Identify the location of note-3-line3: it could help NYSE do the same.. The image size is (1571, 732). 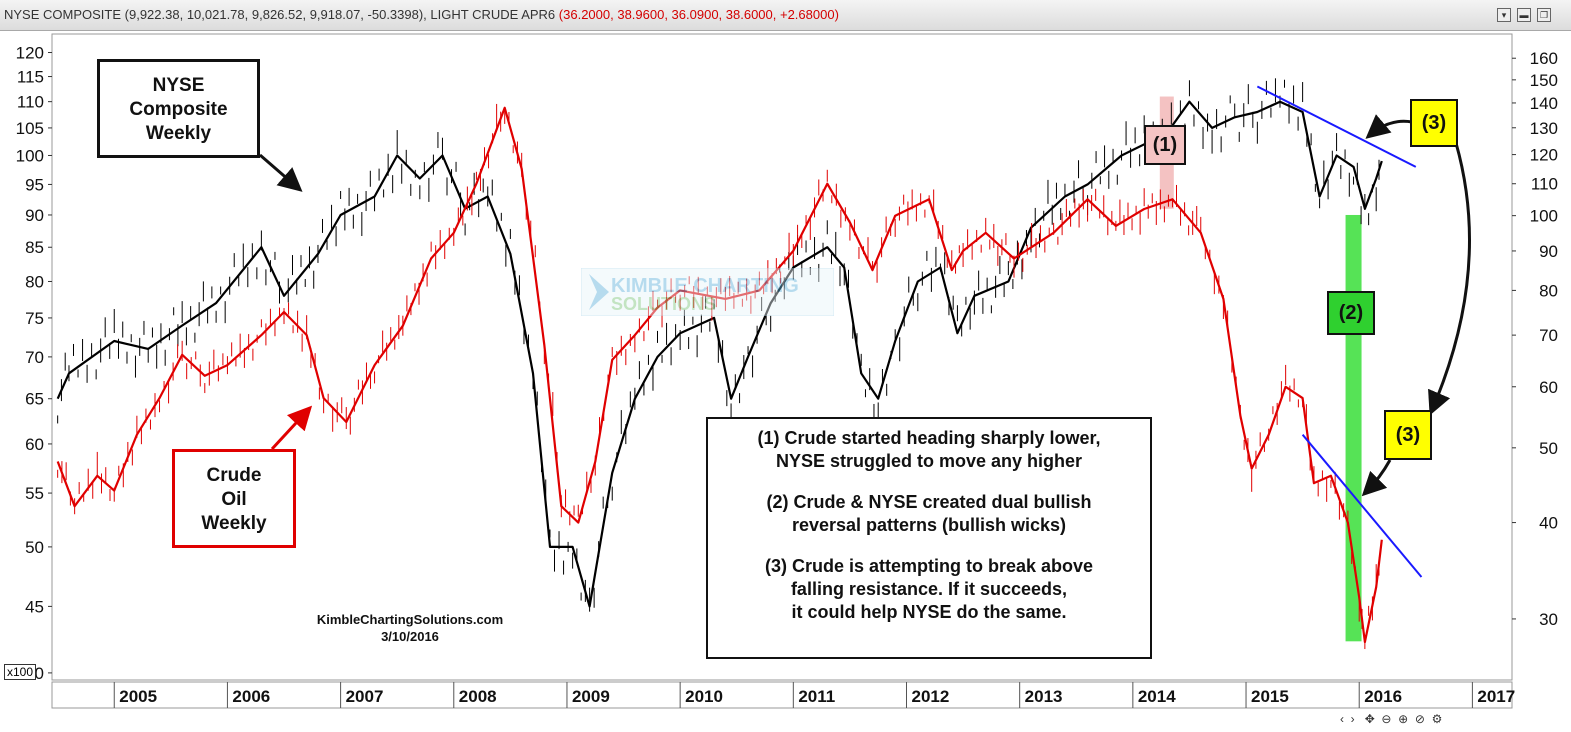
(929, 612).